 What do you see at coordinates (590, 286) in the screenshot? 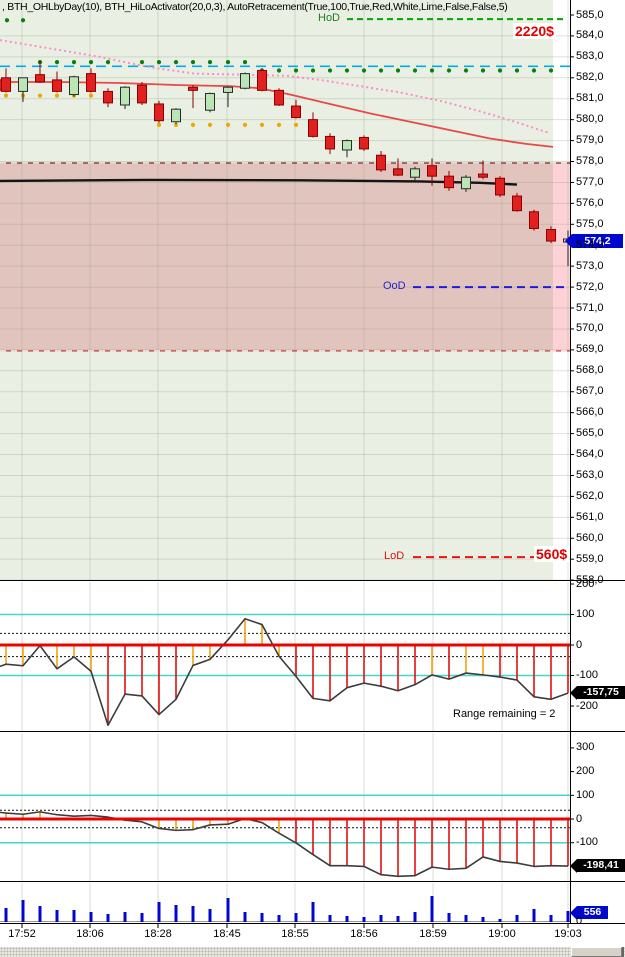
I see `price-tick-label: 572,0` at bounding box center [590, 286].